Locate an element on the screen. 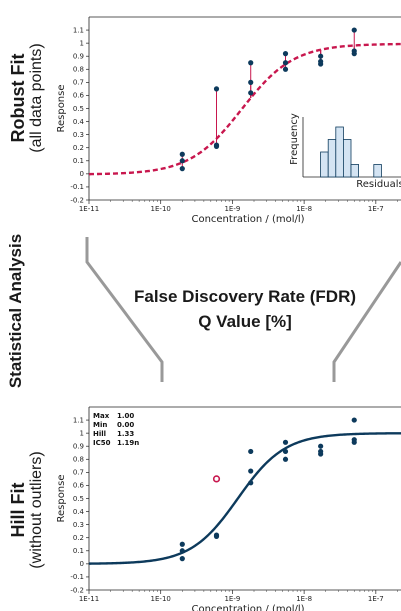 The image size is (401, 611). q-value-heading: Q Value [%] is located at coordinates (245, 321).